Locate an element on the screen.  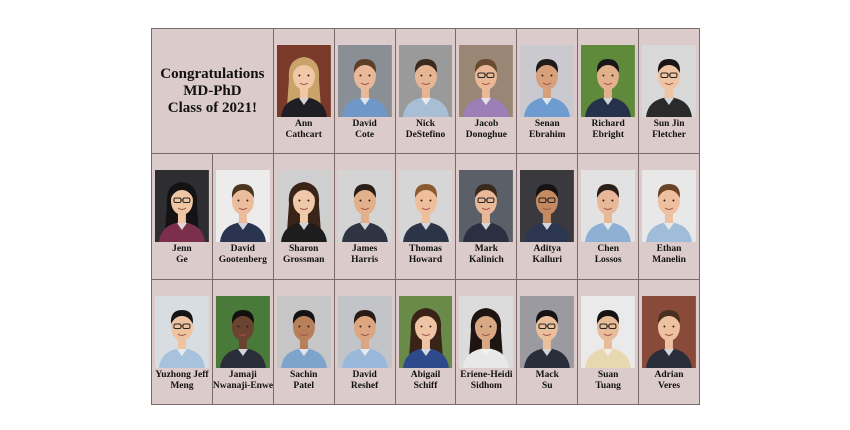
graduate-name: Sachin Patel is located at coordinates (304, 381).